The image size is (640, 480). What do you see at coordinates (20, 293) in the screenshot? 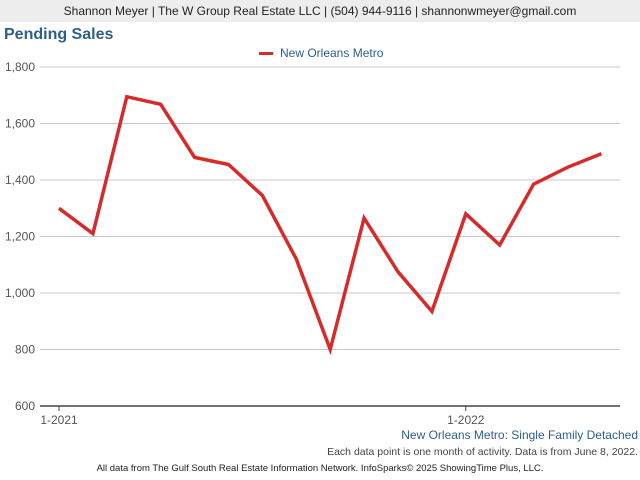
I see `y-tick-label: 1,000` at bounding box center [20, 293].